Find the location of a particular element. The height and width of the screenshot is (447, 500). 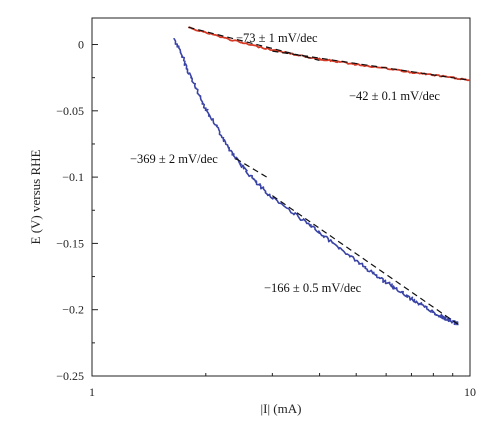

slope-annotation-2: −42 ± 0.1 mV/dec is located at coordinates (394, 96).